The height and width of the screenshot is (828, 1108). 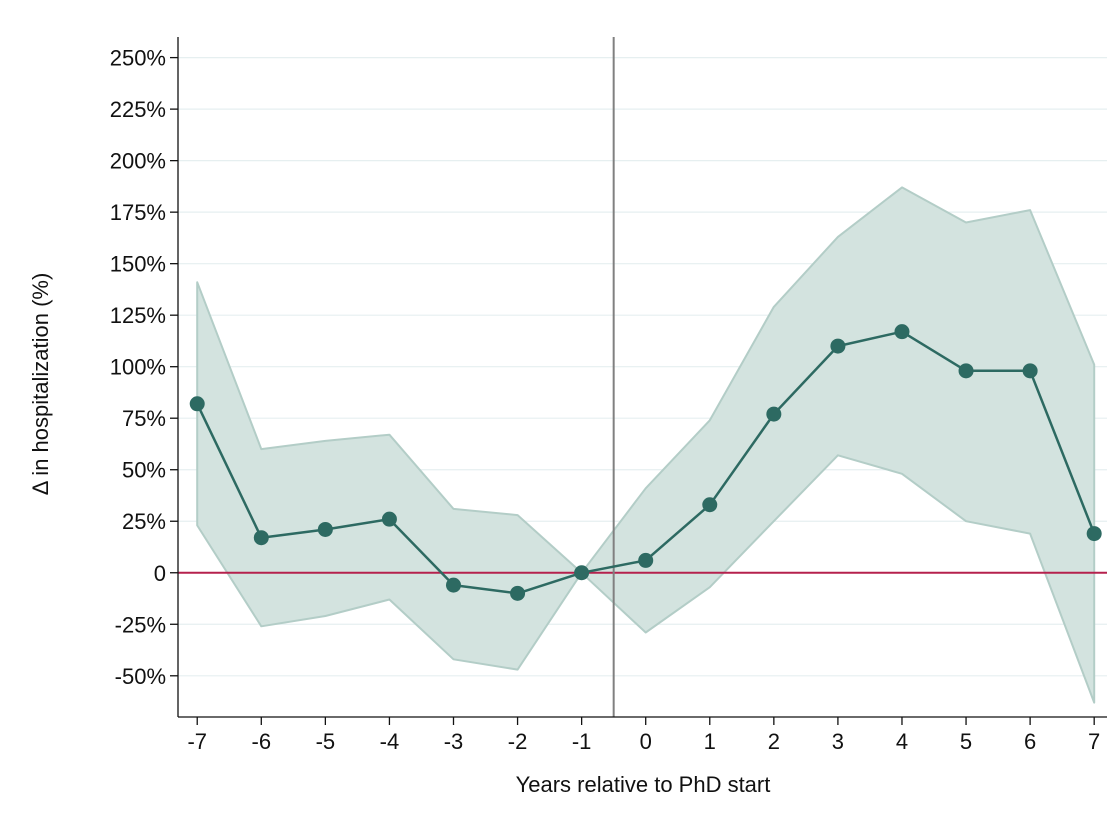 What do you see at coordinates (138, 161) in the screenshot?
I see `y-tick-label: 200%` at bounding box center [138, 161].